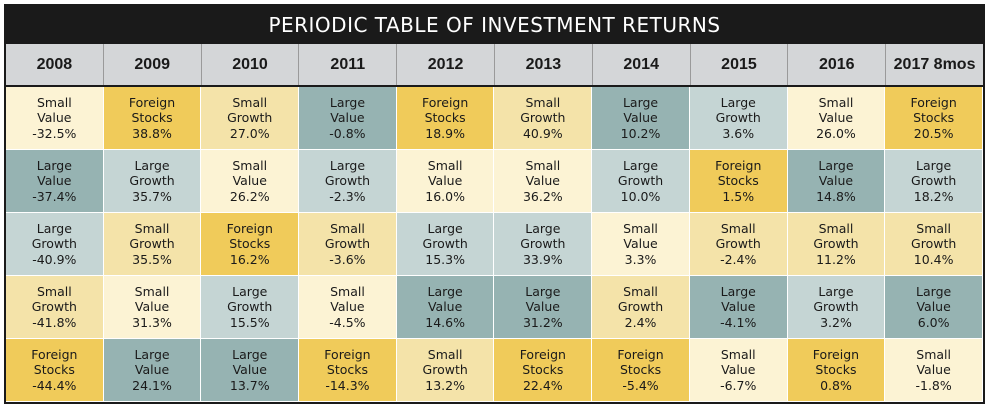 The height and width of the screenshot is (410, 991). I want to click on return-value: 13.2%, so click(445, 385).